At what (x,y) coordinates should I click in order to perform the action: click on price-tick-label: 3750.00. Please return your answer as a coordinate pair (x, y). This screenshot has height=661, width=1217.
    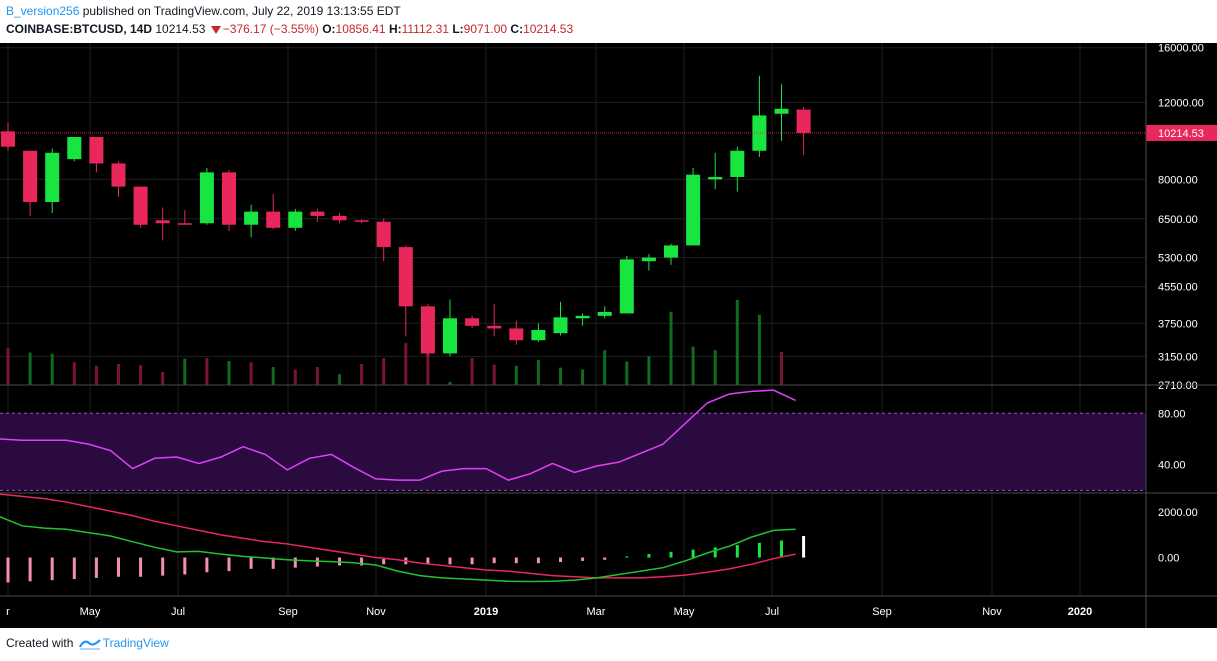
    Looking at the image, I should click on (1178, 324).